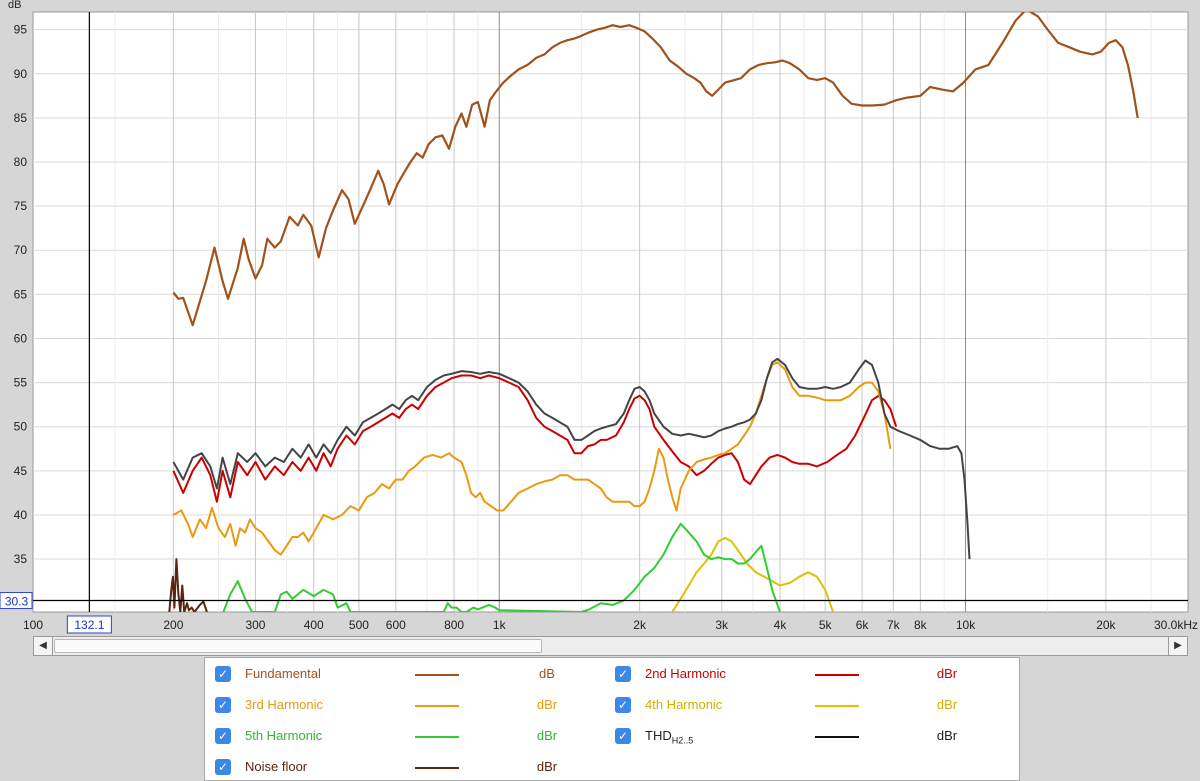  Describe the element at coordinates (284, 735) in the screenshot. I see `legend-label: 5th Harmonic` at that location.